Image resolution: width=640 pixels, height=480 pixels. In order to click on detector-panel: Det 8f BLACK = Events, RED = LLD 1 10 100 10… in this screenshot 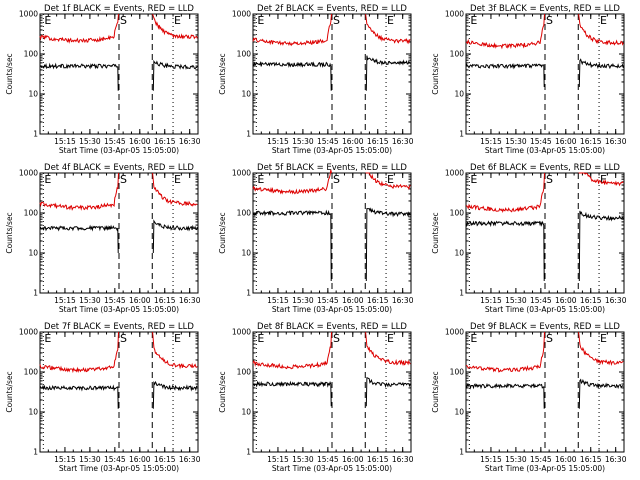, I will do `click(316, 397)`.